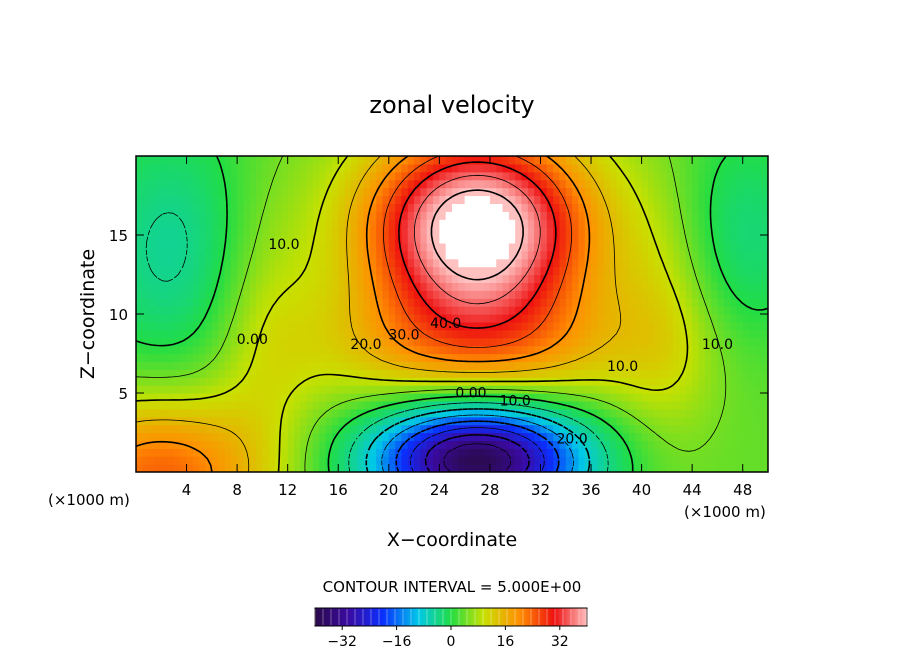  I want to click on y-axis-label: Z−coordinate, so click(88, 314).